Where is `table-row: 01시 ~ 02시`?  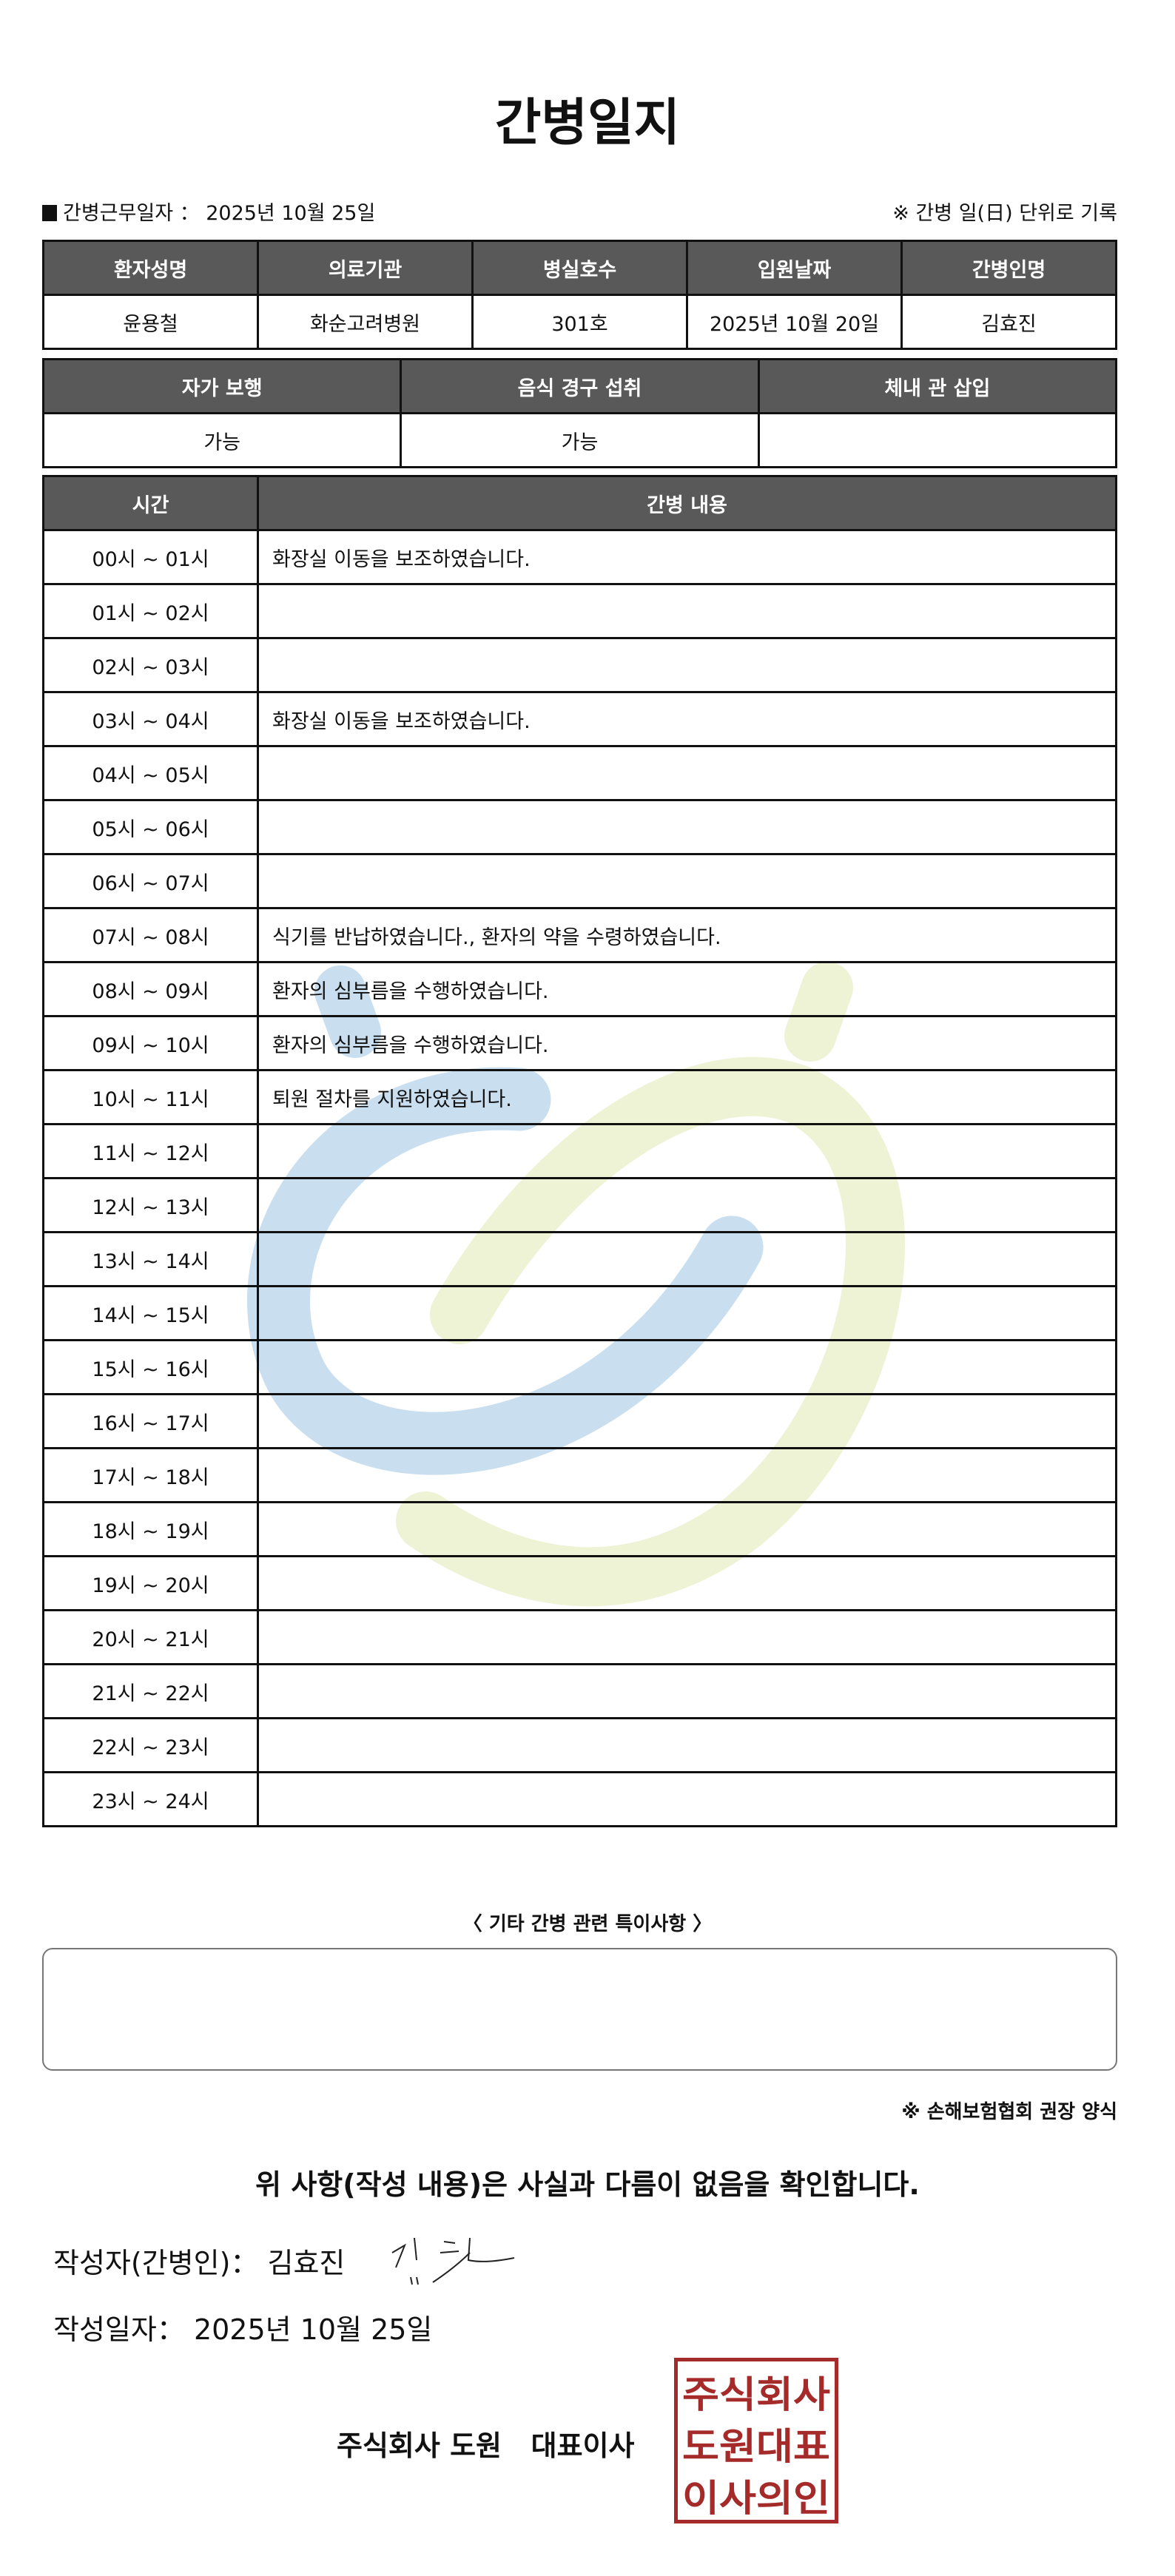
table-row: 01시 ~ 02시 is located at coordinates (579, 611).